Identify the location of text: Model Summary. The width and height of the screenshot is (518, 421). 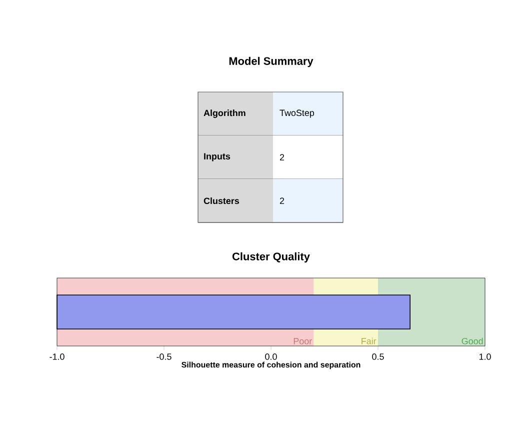
(271, 62).